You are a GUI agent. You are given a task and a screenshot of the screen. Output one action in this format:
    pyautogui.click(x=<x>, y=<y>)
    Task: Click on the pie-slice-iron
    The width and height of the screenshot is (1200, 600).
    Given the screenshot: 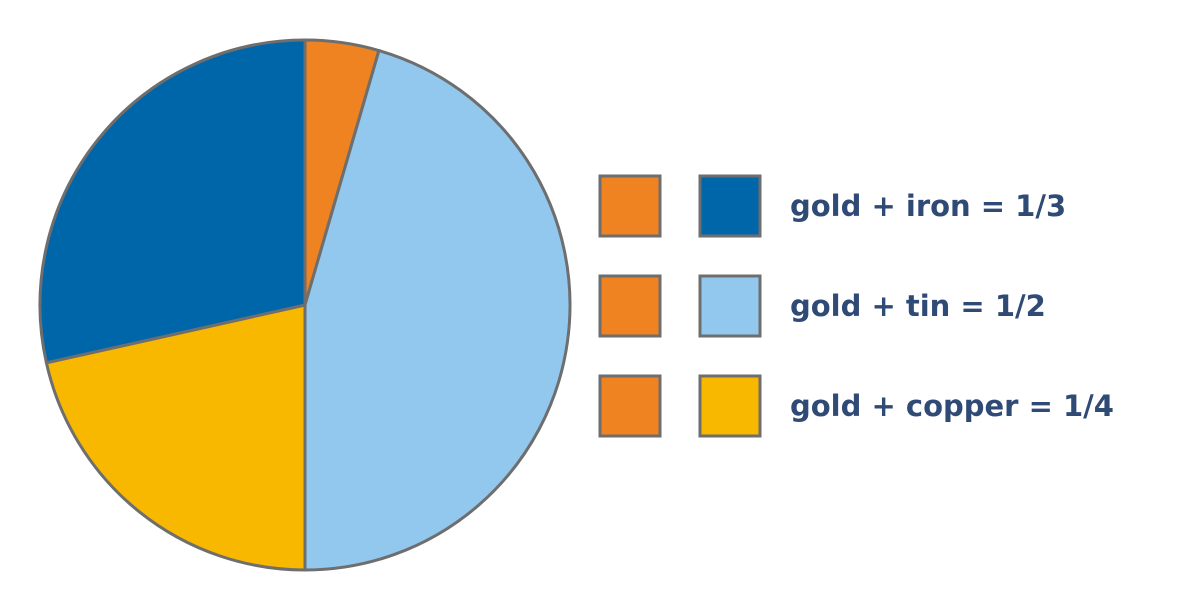 What is the action you would take?
    pyautogui.click(x=172, y=201)
    